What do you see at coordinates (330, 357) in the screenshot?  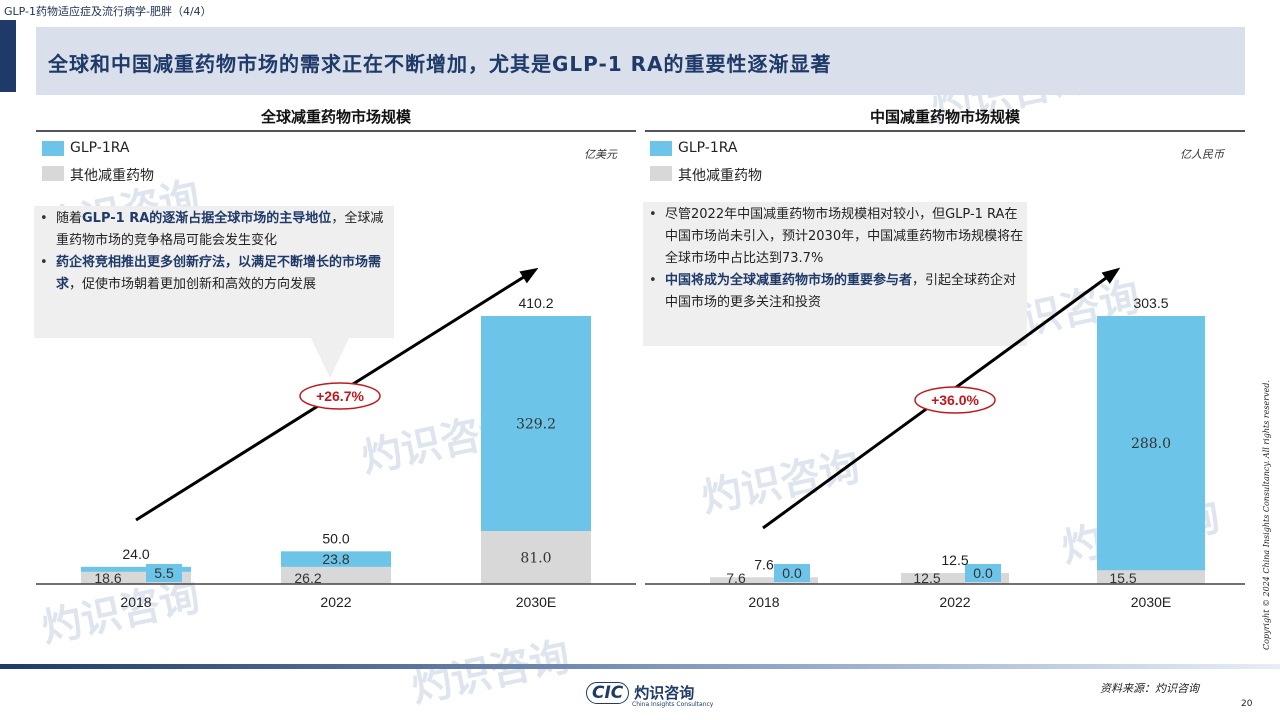 I see `notes-callout-pointer` at bounding box center [330, 357].